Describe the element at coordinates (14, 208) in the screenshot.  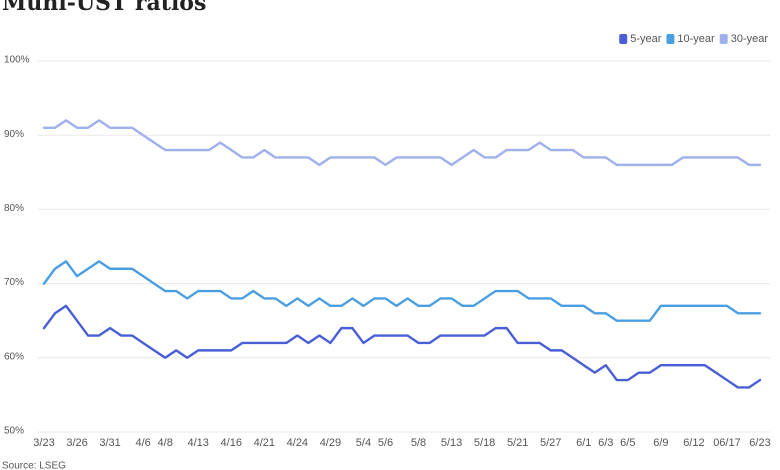
I see `y-tick-label: 80%` at that location.